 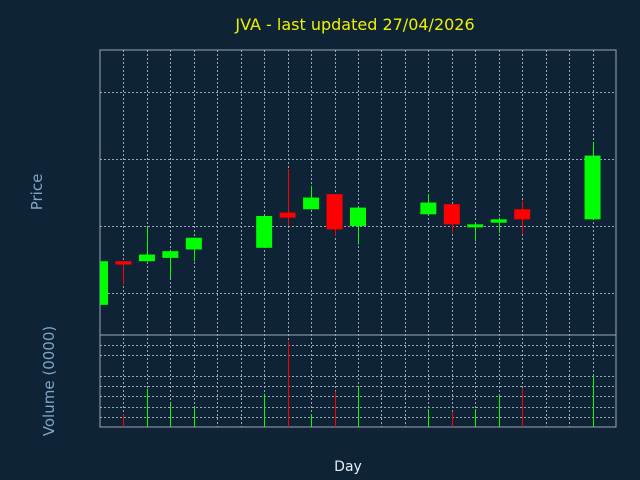 I want to click on volume-axis-label: Volume (0000), so click(x=49, y=381).